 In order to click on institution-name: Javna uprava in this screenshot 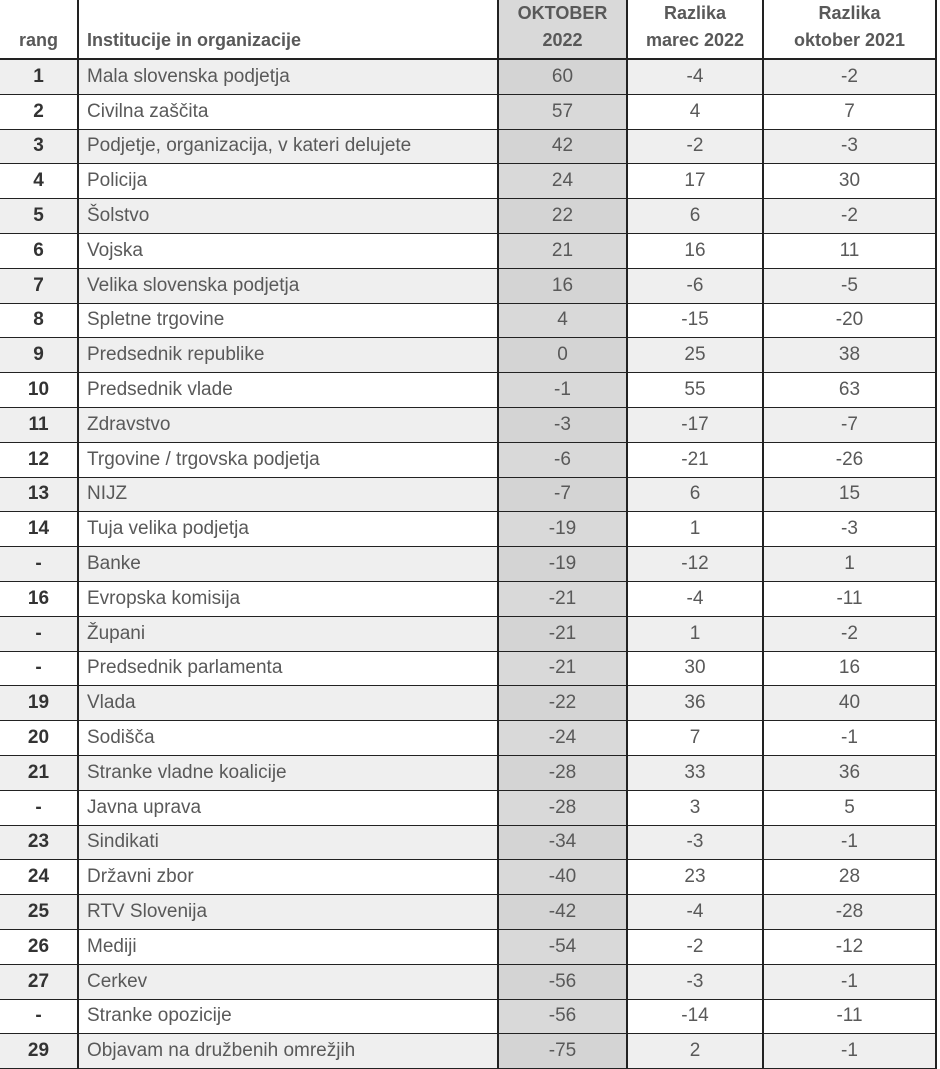, I will do `click(287, 807)`.